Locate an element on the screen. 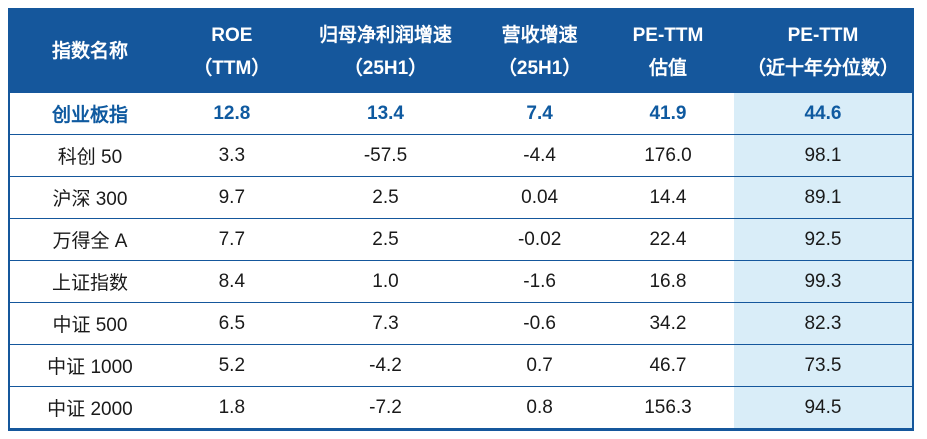 This screenshot has width=927, height=439. pe-percentile-cell: 73.5 is located at coordinates (823, 365).